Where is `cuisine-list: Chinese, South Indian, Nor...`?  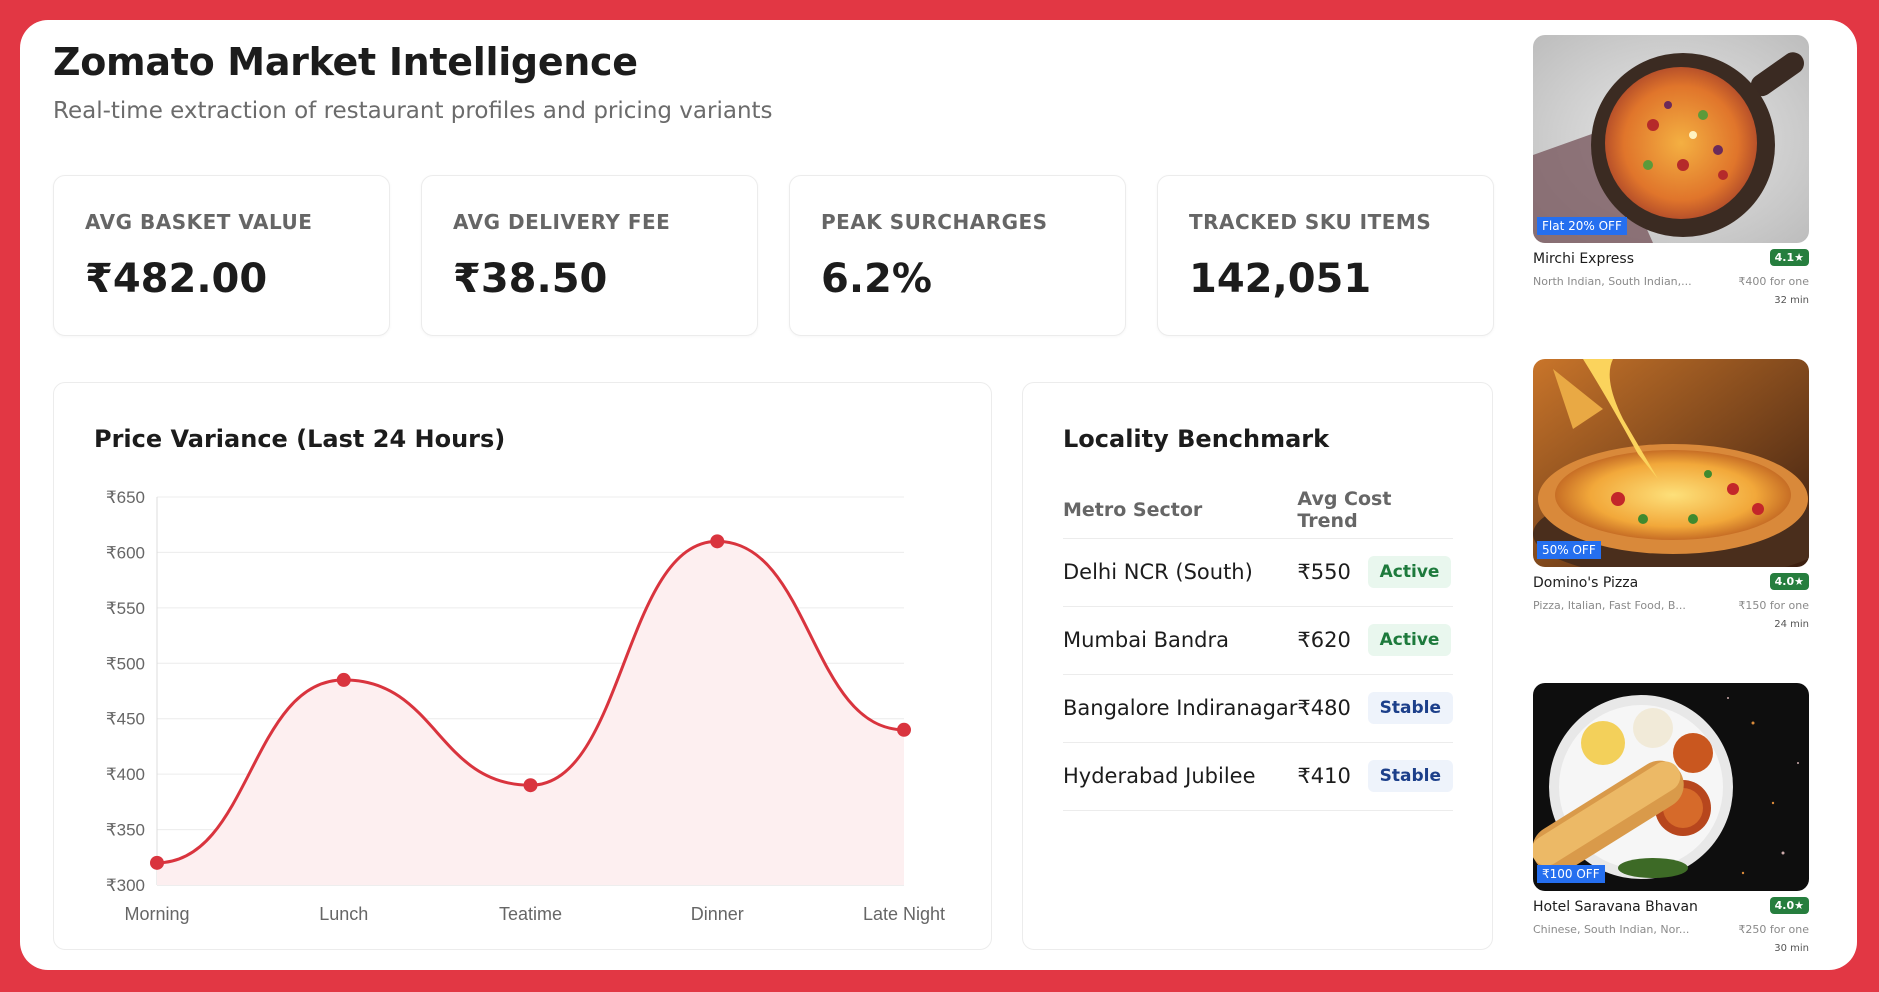
cuisine-list: Chinese, South Indian, Nor... is located at coordinates (1611, 929).